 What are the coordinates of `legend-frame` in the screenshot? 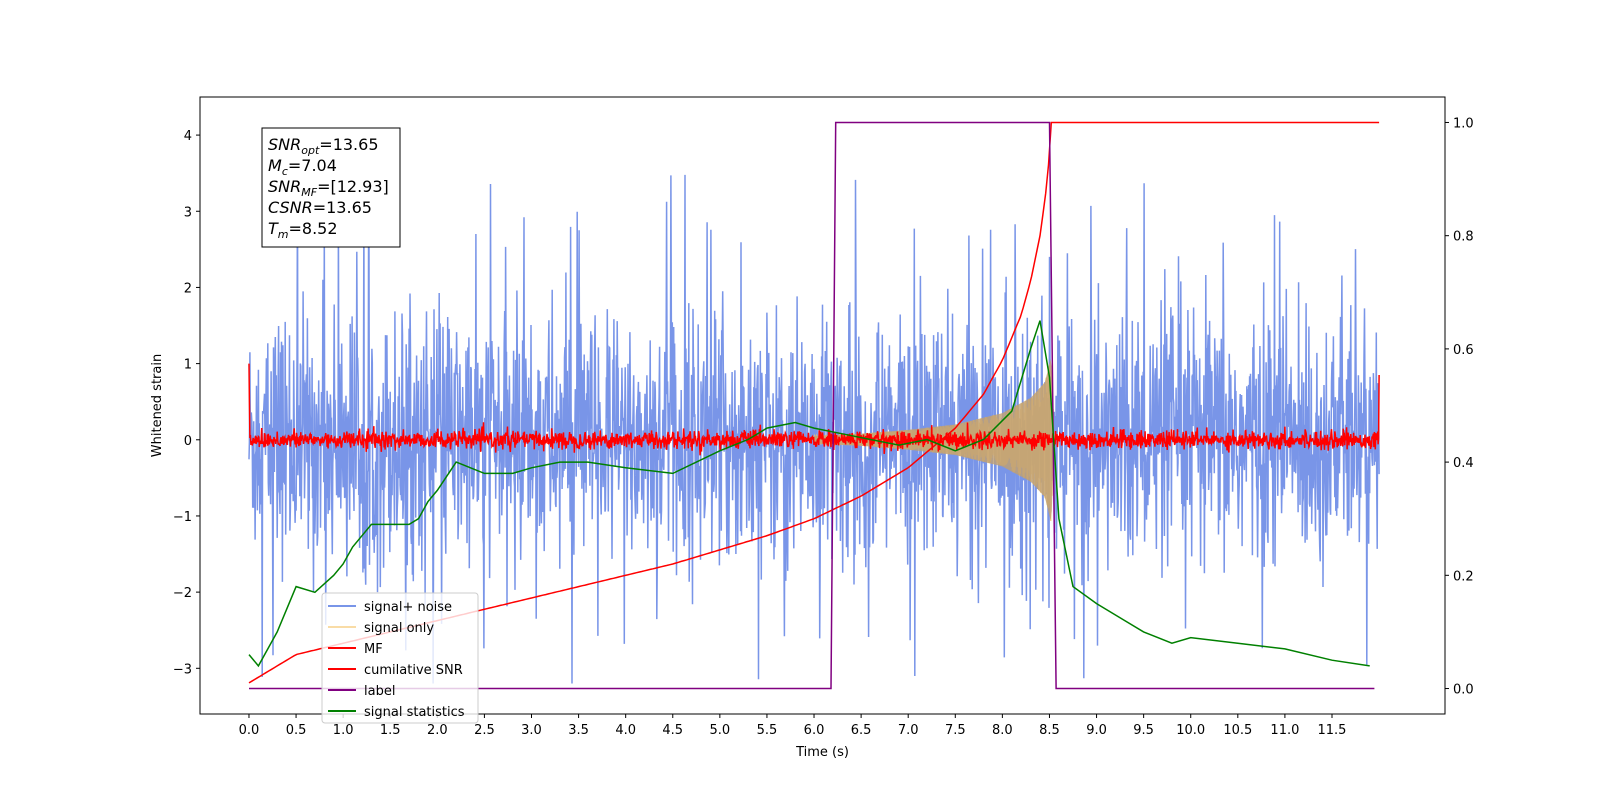 It's located at (400, 658).